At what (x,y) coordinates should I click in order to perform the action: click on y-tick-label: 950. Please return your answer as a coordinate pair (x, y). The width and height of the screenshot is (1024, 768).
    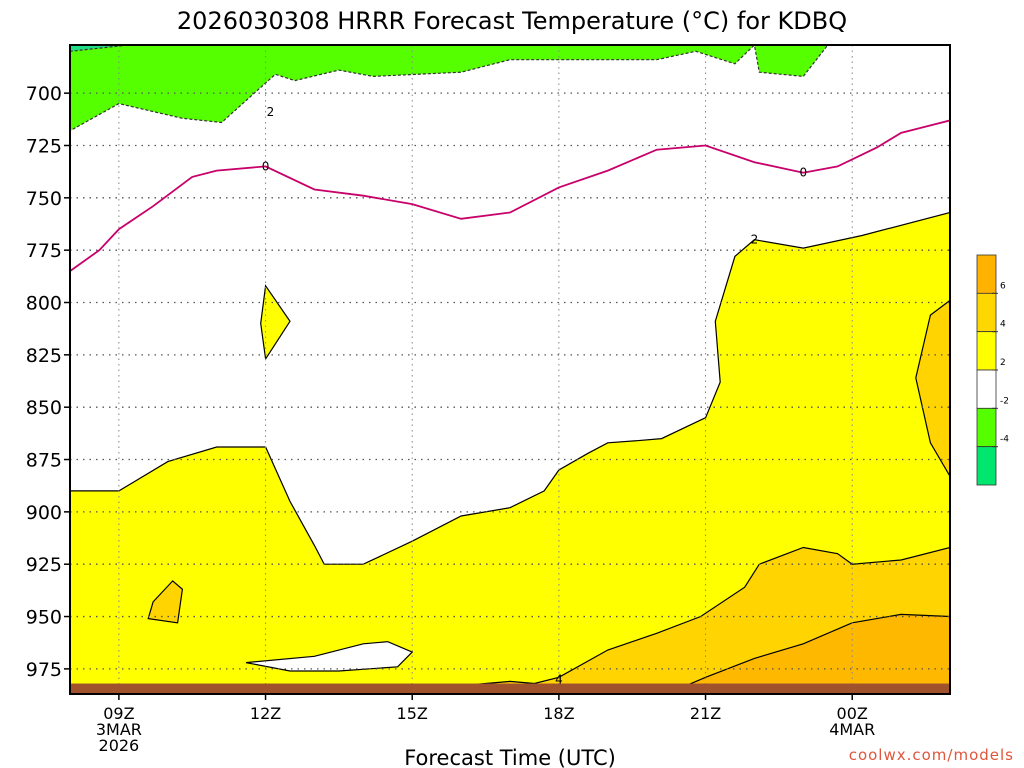
    Looking at the image, I should click on (44, 618).